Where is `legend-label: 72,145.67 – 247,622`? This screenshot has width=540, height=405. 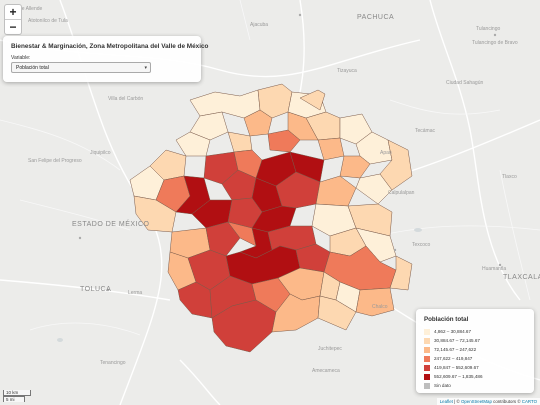 legend-label: 72,145.67 – 247,622 is located at coordinates (455, 349).